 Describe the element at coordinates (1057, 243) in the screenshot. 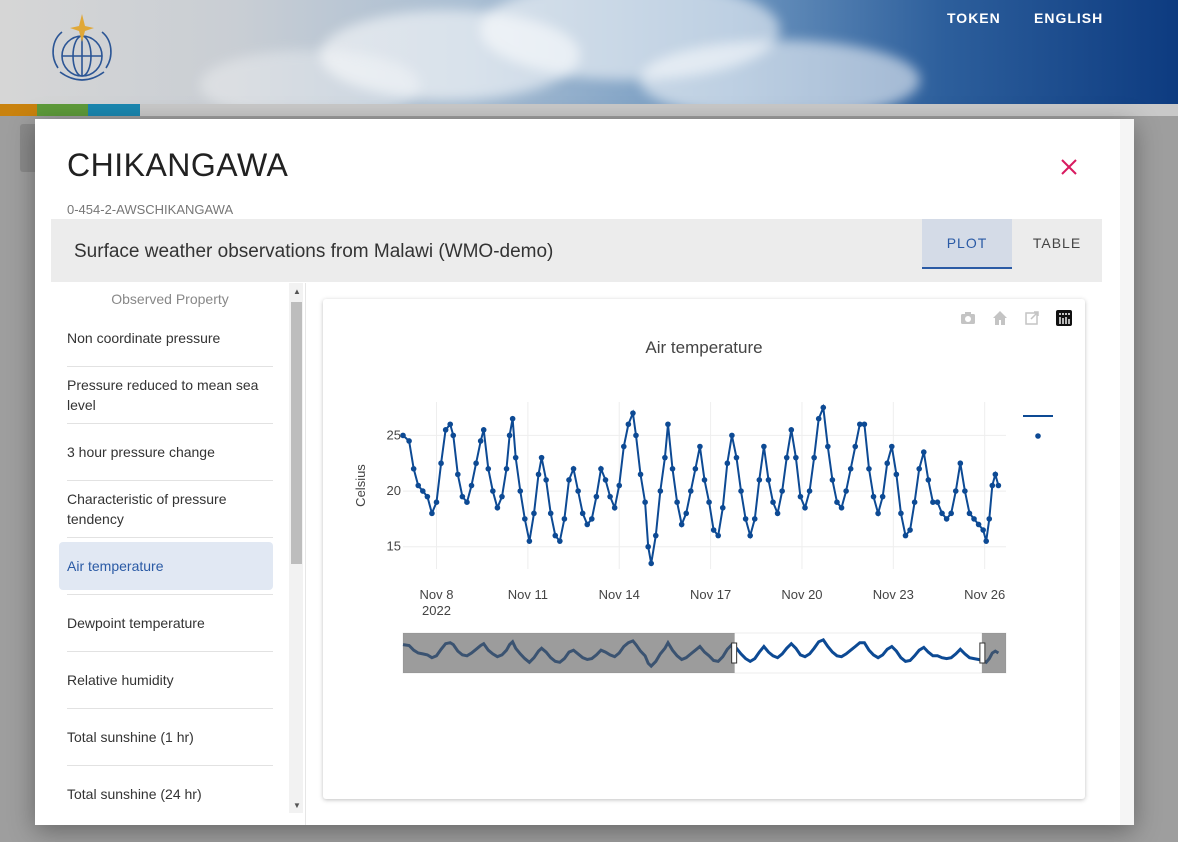

I see `tab-table: TABLE` at that location.